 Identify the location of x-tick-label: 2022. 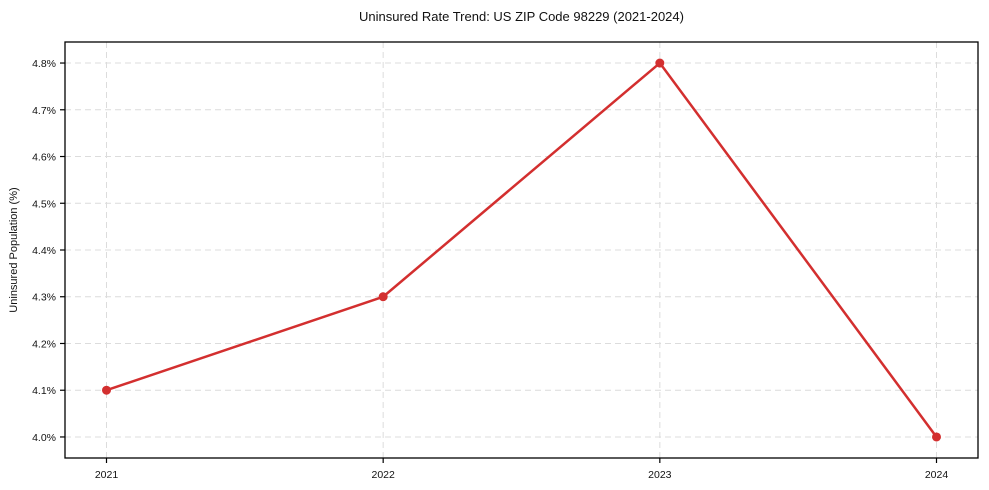
(383, 475).